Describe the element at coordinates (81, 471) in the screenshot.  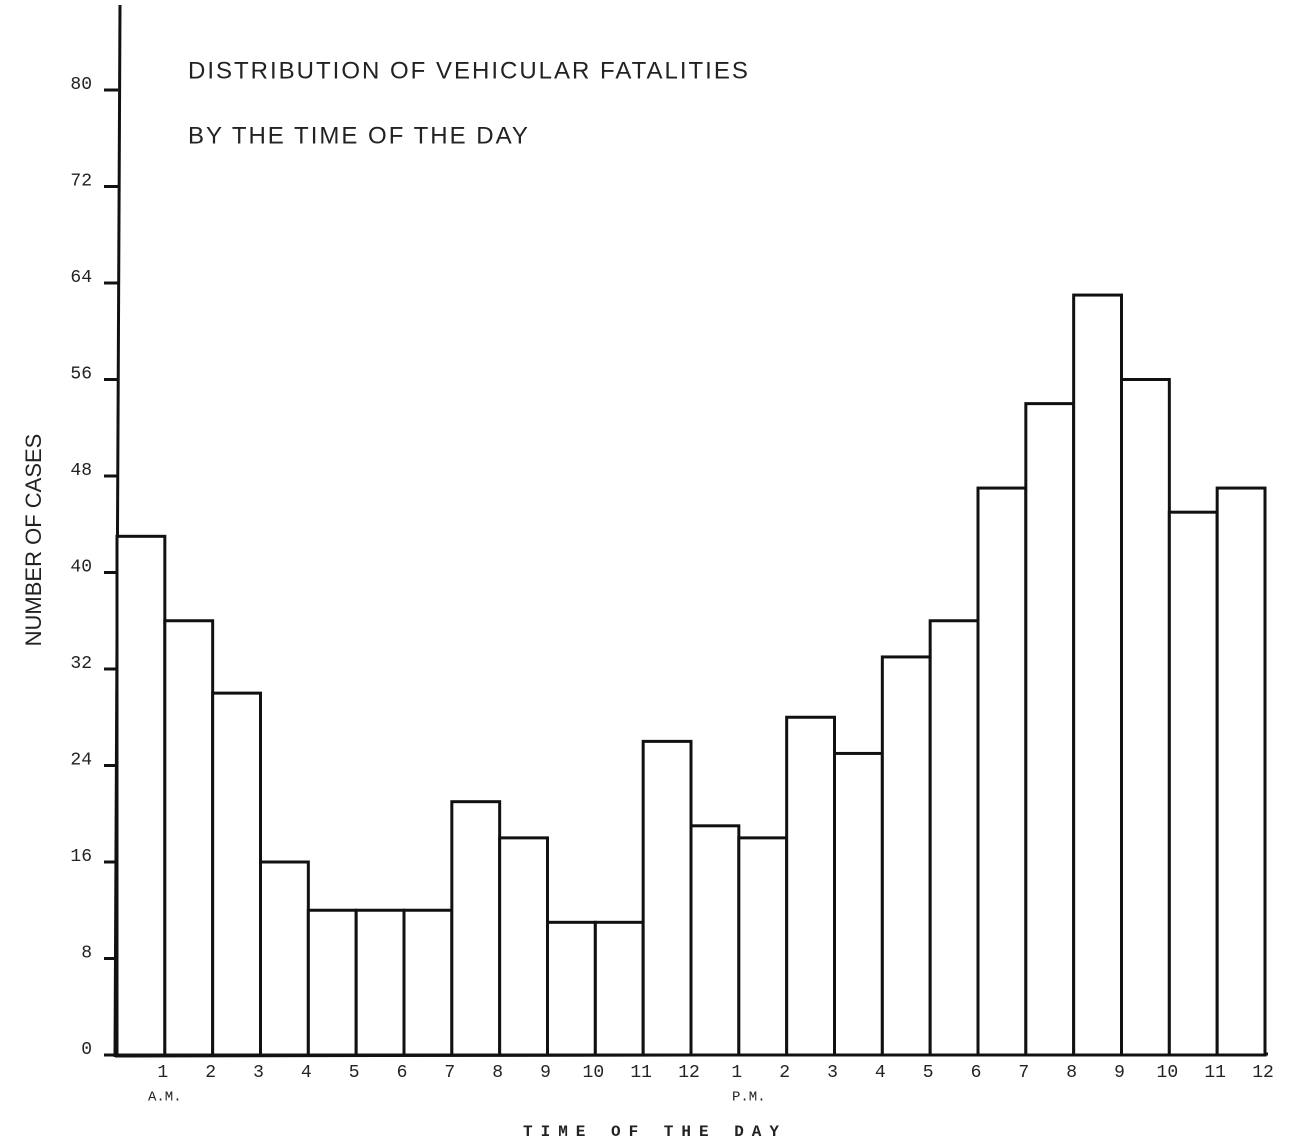
I see `y-tick-label: 48` at that location.